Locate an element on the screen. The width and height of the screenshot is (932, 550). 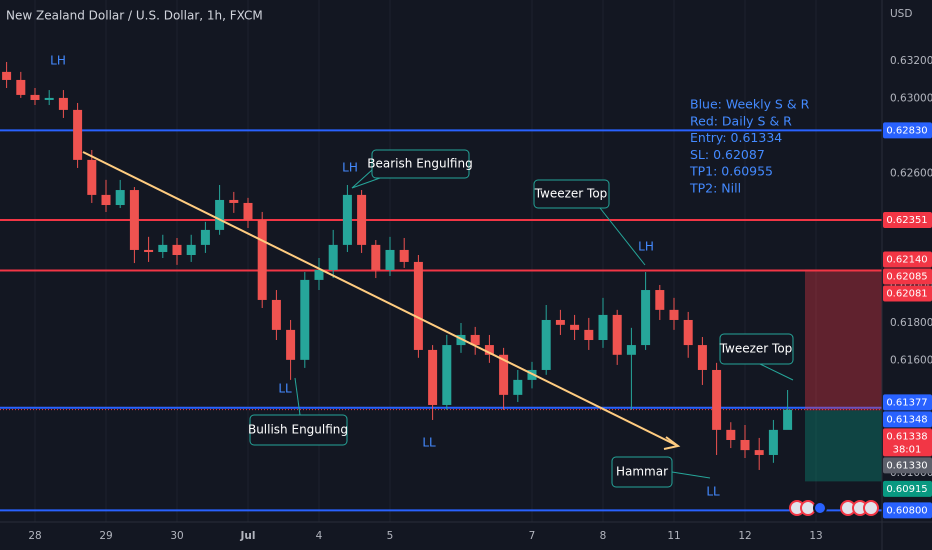
x-tick-label: 8 is located at coordinates (603, 536).